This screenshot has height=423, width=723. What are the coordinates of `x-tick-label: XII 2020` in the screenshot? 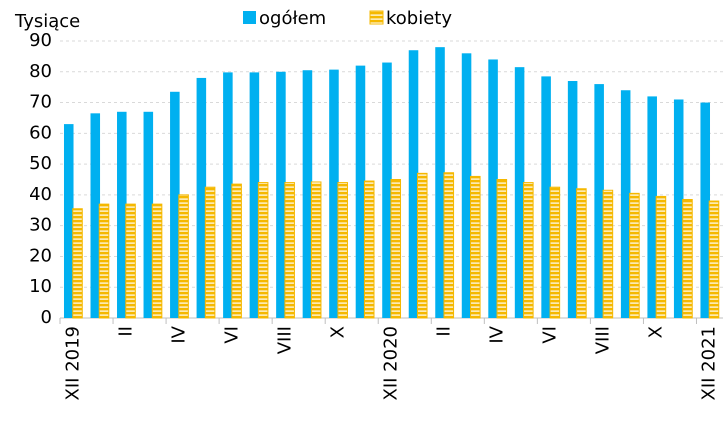 It's located at (391, 363).